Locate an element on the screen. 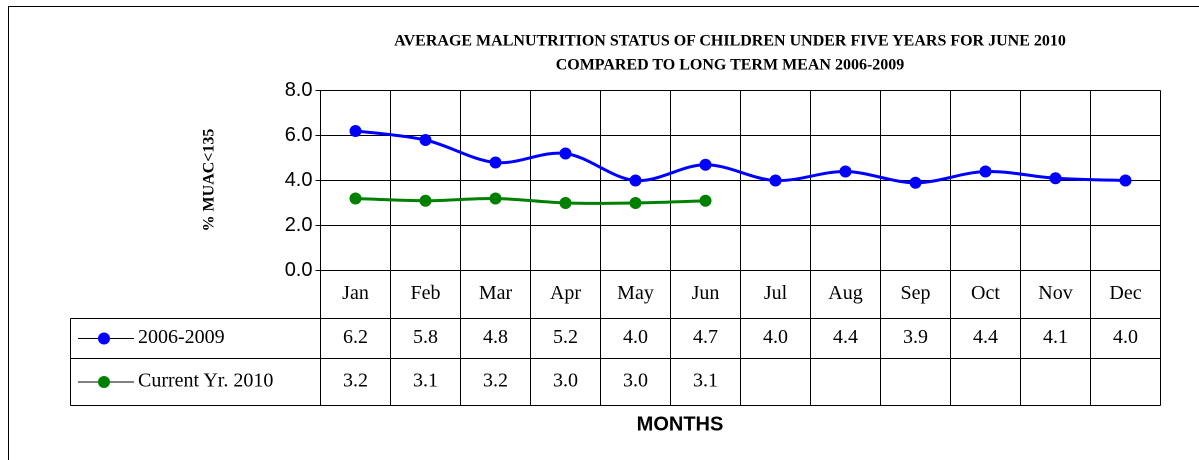 The width and height of the screenshot is (1199, 460). y-tick-label: 4.0 is located at coordinates (299, 180).